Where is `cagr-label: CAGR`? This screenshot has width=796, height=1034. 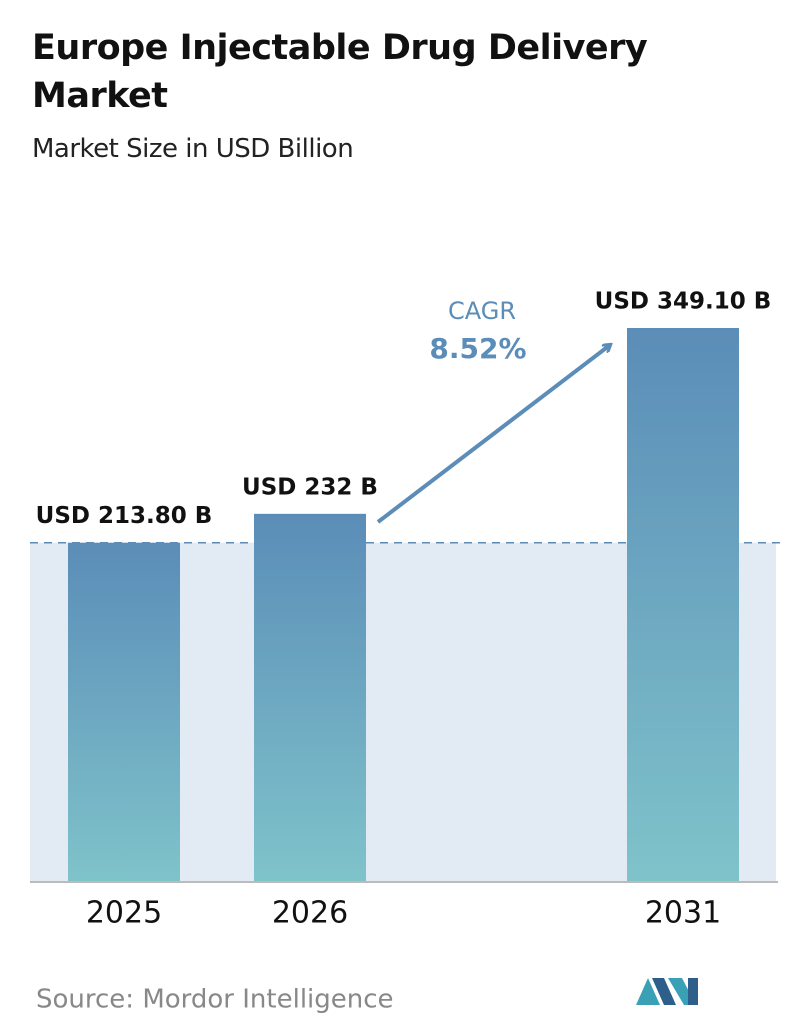
cagr-label: CAGR is located at coordinates (482, 311).